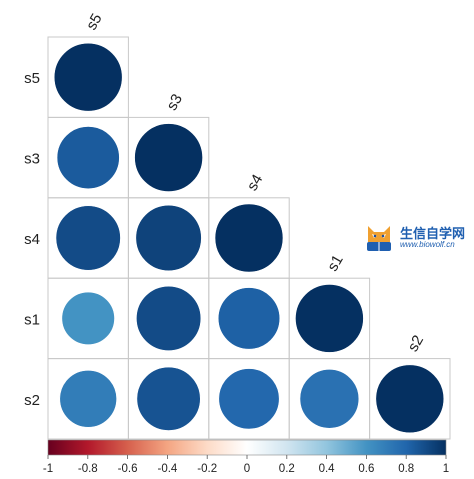 The height and width of the screenshot is (479, 474). What do you see at coordinates (249, 399) in the screenshot?
I see `circle-s2-s4` at bounding box center [249, 399].